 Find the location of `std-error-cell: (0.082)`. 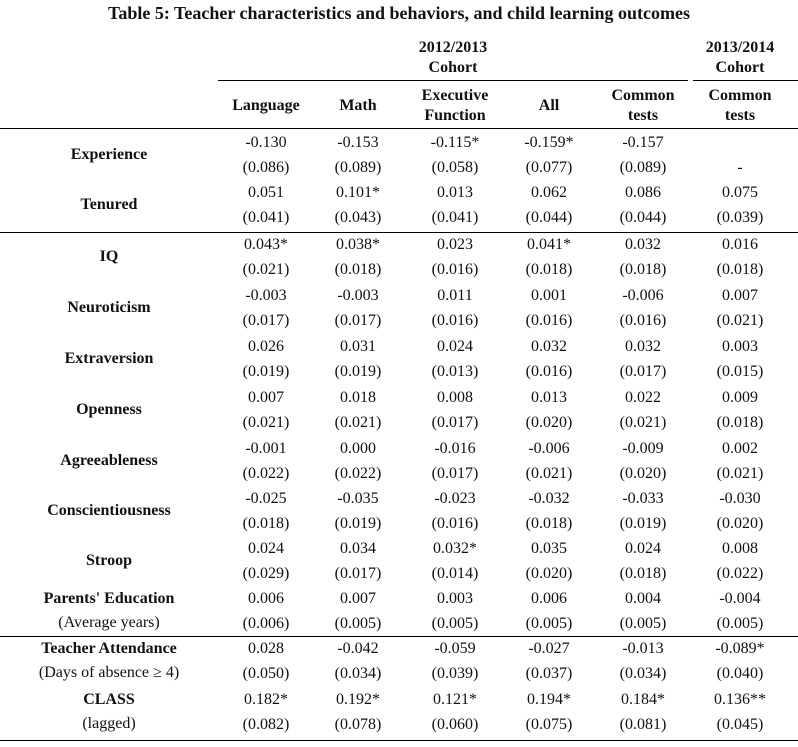

std-error-cell: (0.082) is located at coordinates (266, 724).